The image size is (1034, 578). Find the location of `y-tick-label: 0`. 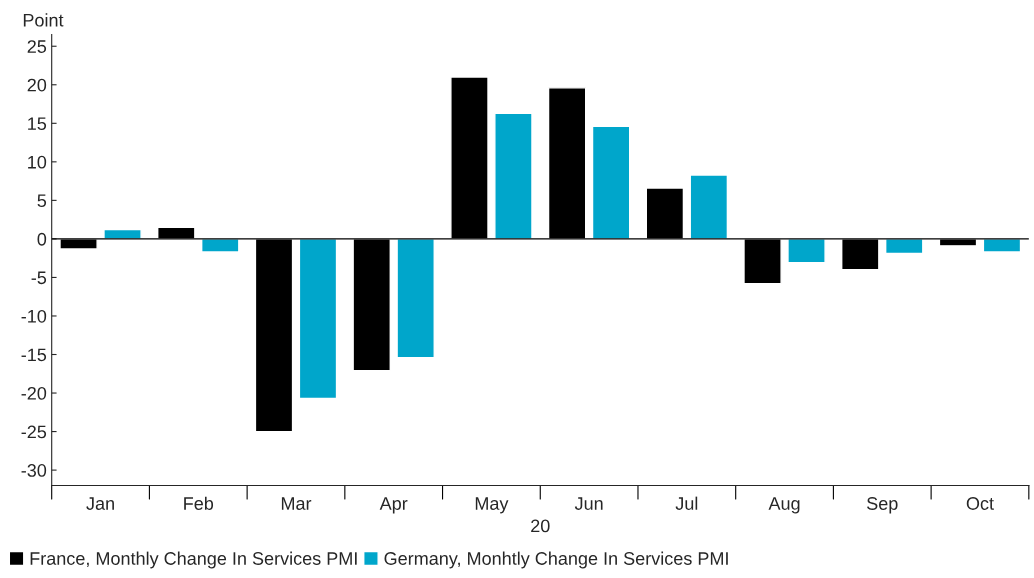

y-tick-label: 0 is located at coordinates (42, 239).